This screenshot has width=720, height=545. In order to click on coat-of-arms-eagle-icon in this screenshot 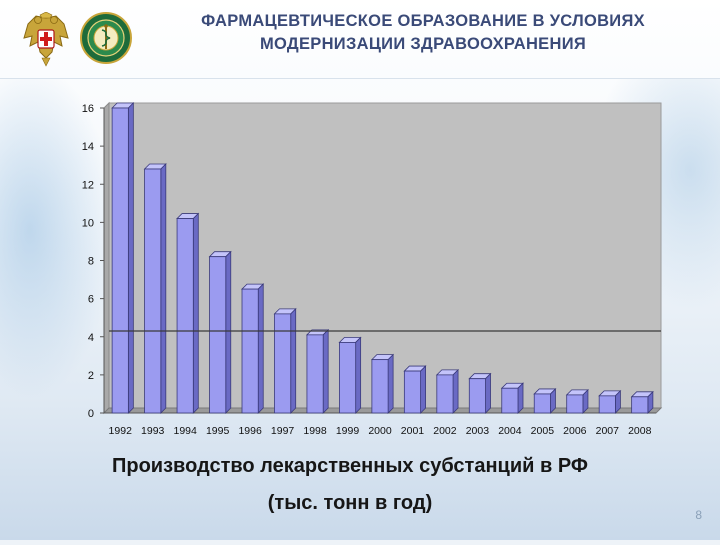, I will do `click(46, 39)`.